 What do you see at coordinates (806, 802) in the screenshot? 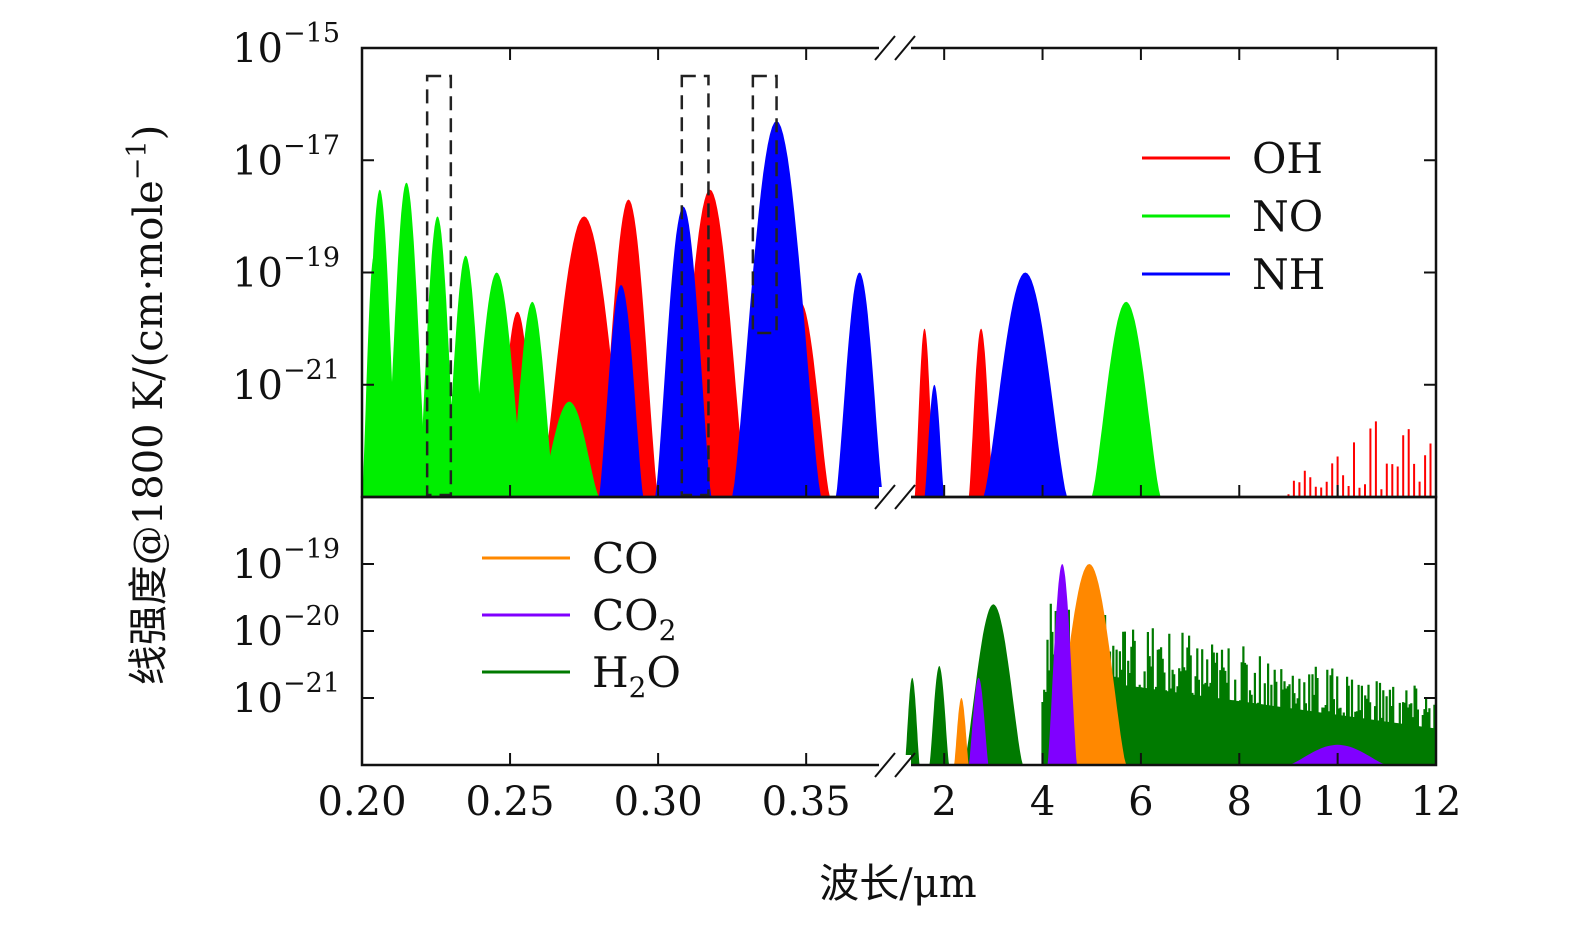
I see `x-tick-label-left-0.35: 0.35` at bounding box center [806, 802].